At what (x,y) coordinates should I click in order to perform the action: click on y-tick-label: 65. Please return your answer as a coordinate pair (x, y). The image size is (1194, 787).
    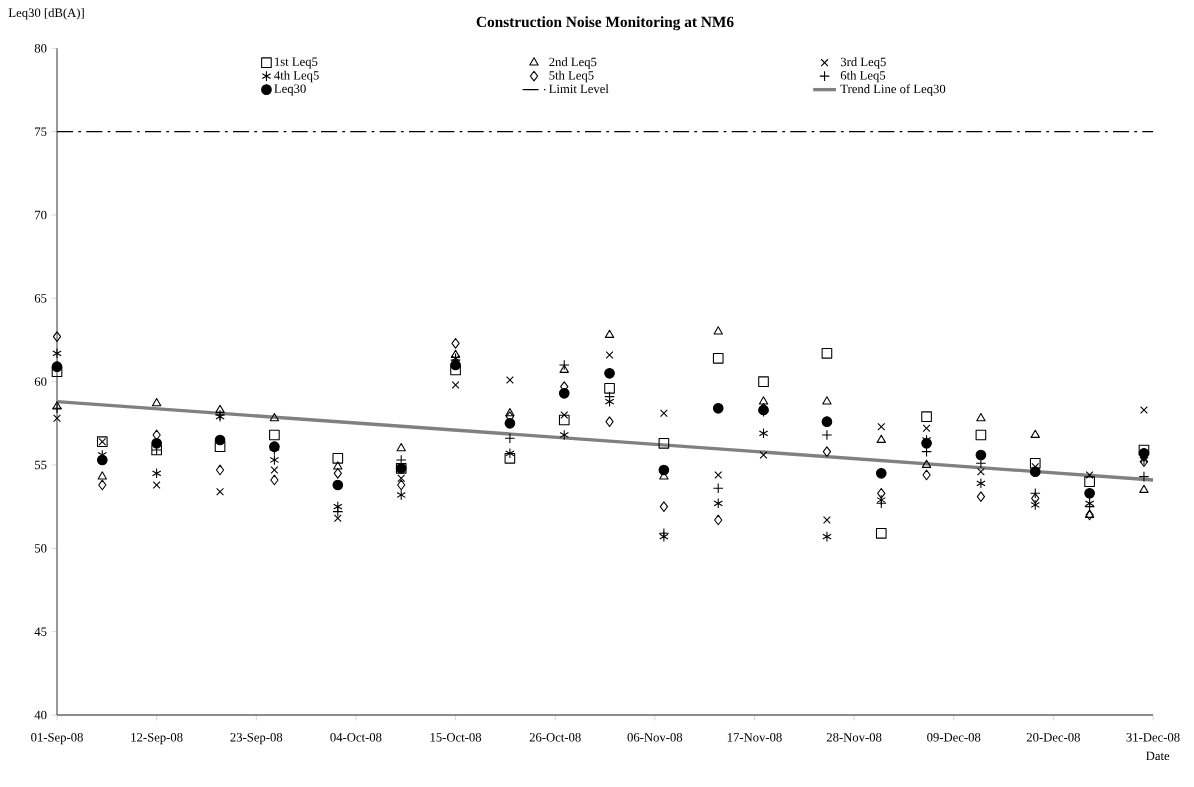
    Looking at the image, I should click on (40, 298).